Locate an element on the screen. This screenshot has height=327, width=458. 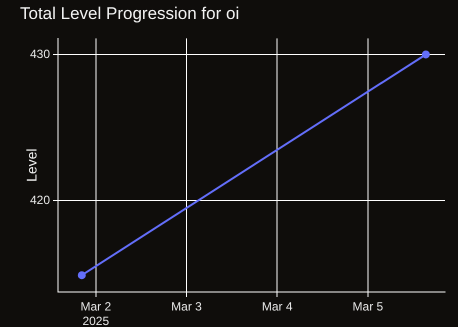
y-tick-label: 430 is located at coordinates (40, 53).